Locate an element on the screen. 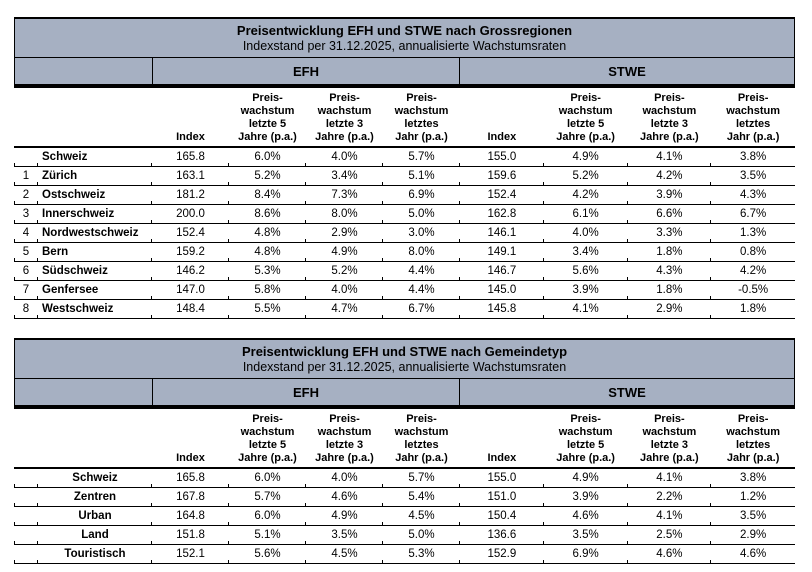 This screenshot has height=572, width=812. value-efh-0: 200.0 is located at coordinates (190, 214).